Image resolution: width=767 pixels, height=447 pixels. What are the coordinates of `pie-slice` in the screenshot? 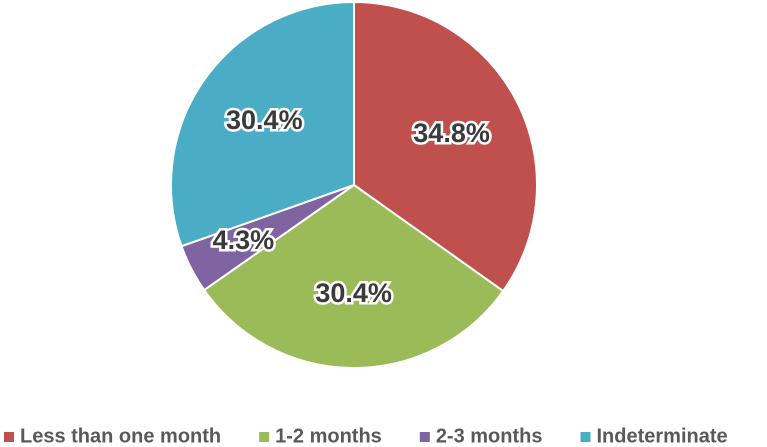 It's located at (262, 124).